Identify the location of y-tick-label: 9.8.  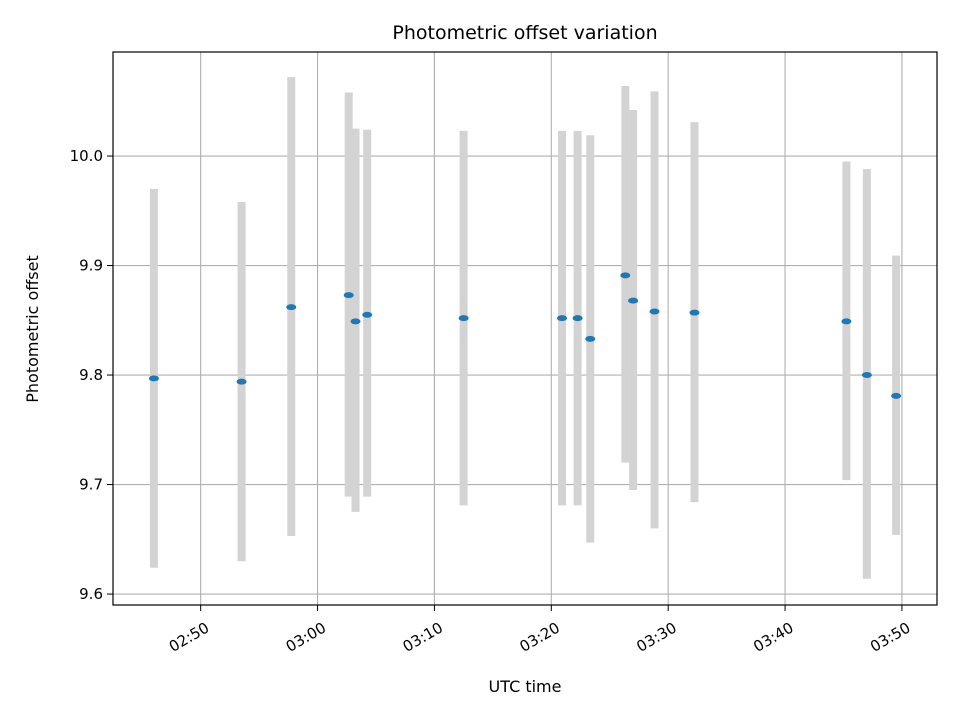
(91, 375).